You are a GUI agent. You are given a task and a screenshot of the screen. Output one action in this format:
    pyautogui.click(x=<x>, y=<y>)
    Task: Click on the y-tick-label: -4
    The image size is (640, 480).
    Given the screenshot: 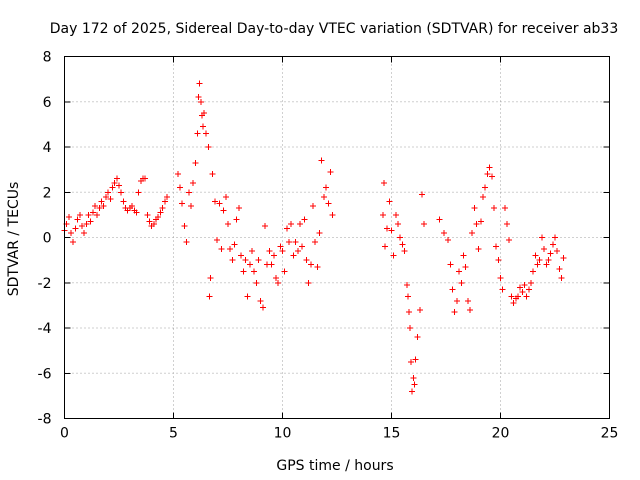 What is the action you would take?
    pyautogui.click(x=45, y=329)
    